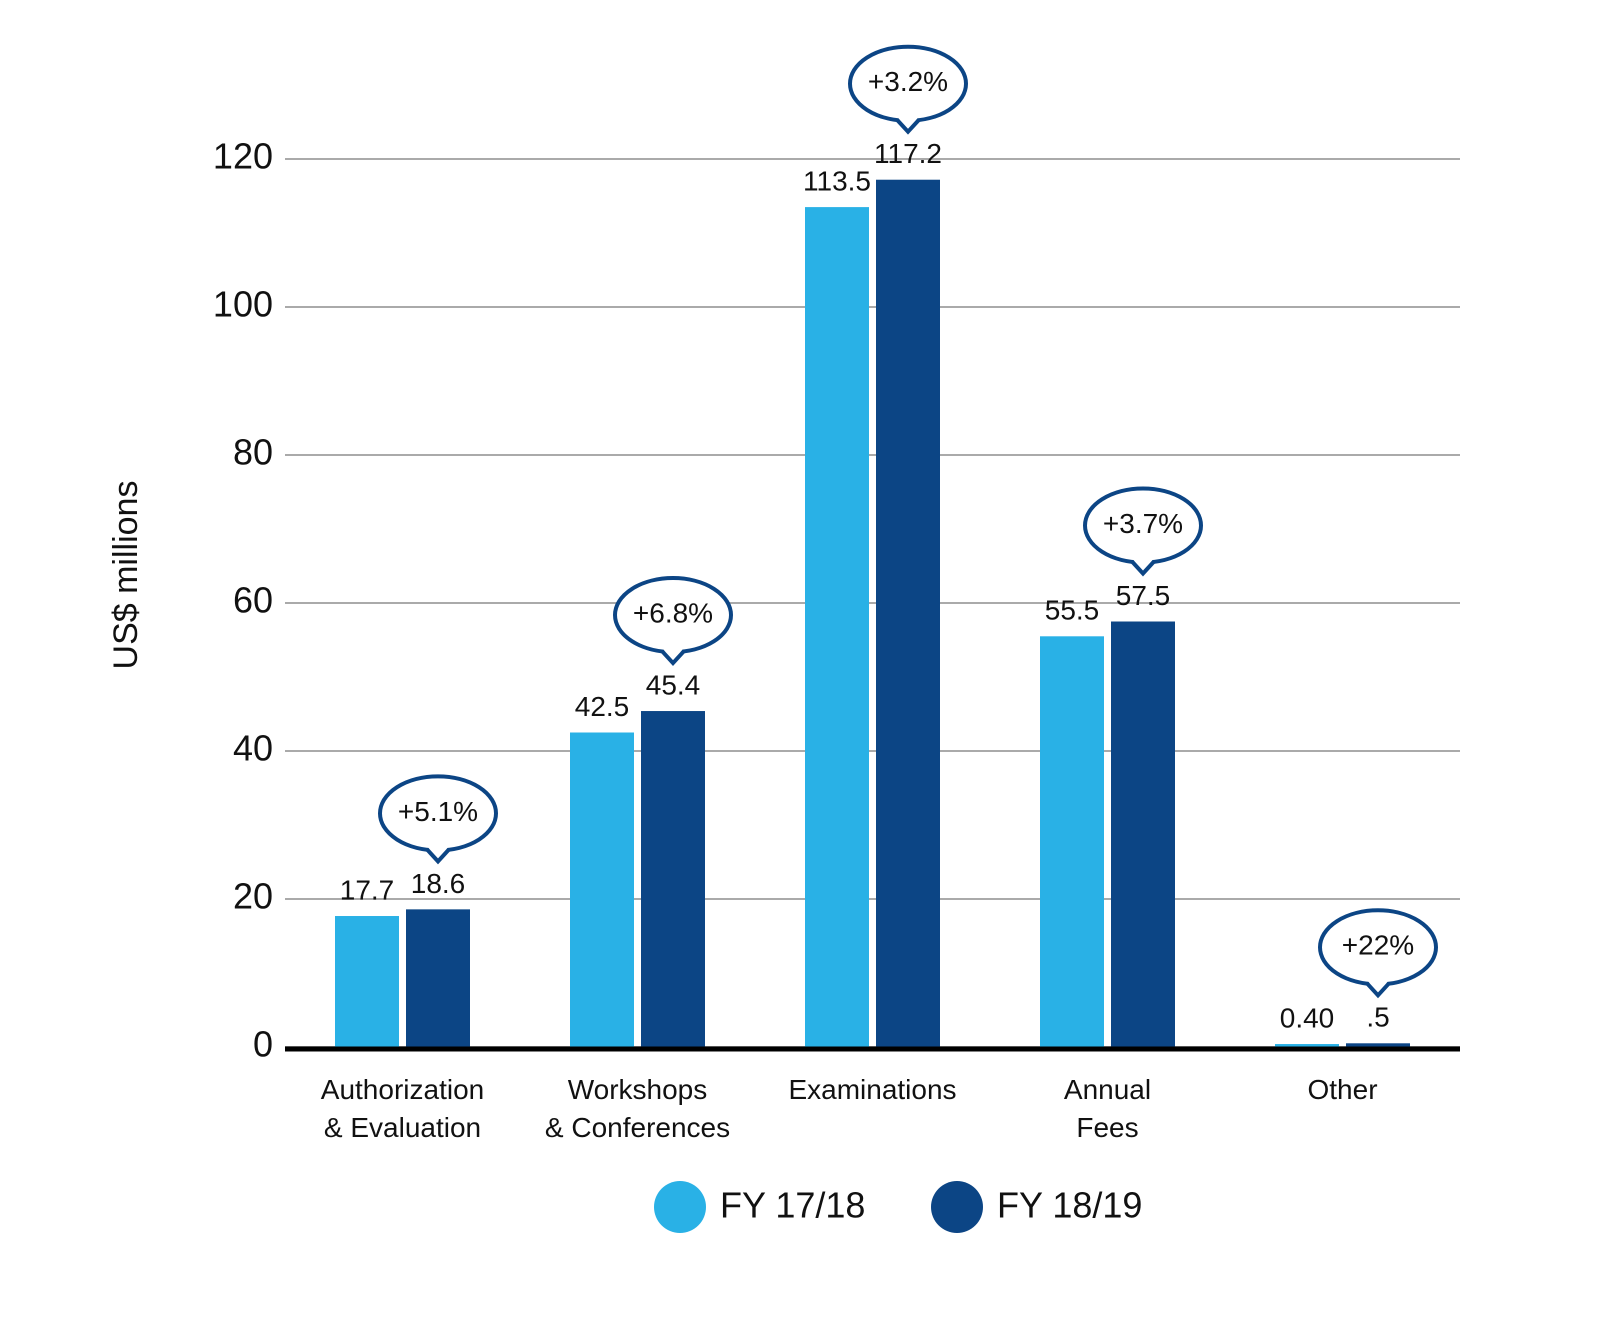  I want to click on annotation: +22%, so click(1378, 945).